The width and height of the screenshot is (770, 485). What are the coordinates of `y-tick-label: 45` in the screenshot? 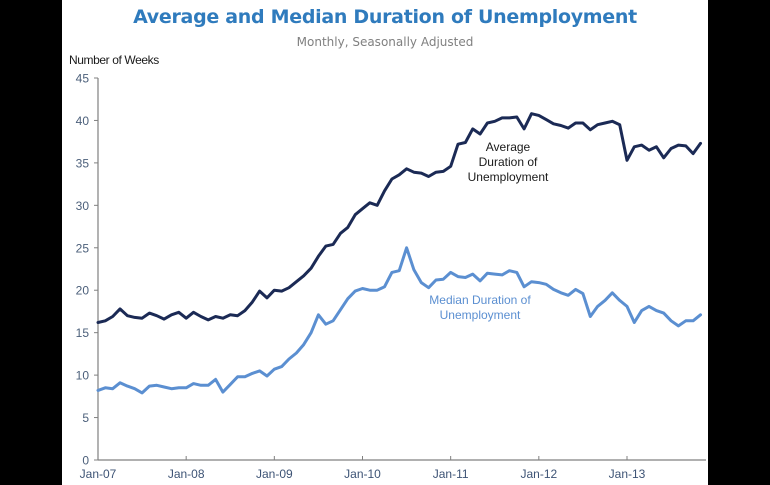 It's located at (83, 79).